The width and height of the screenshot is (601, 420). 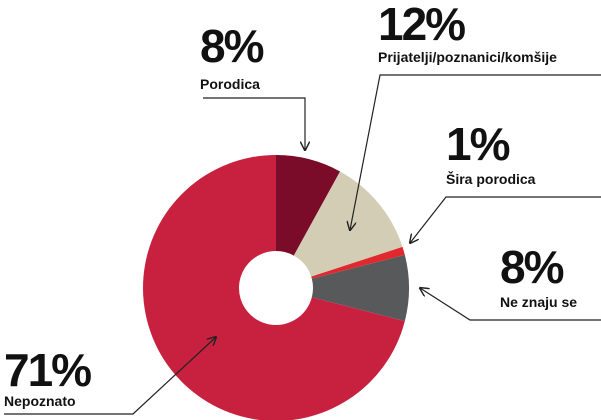 I want to click on category-label: Prijatelji/poznanici/komšije, so click(x=467, y=57).